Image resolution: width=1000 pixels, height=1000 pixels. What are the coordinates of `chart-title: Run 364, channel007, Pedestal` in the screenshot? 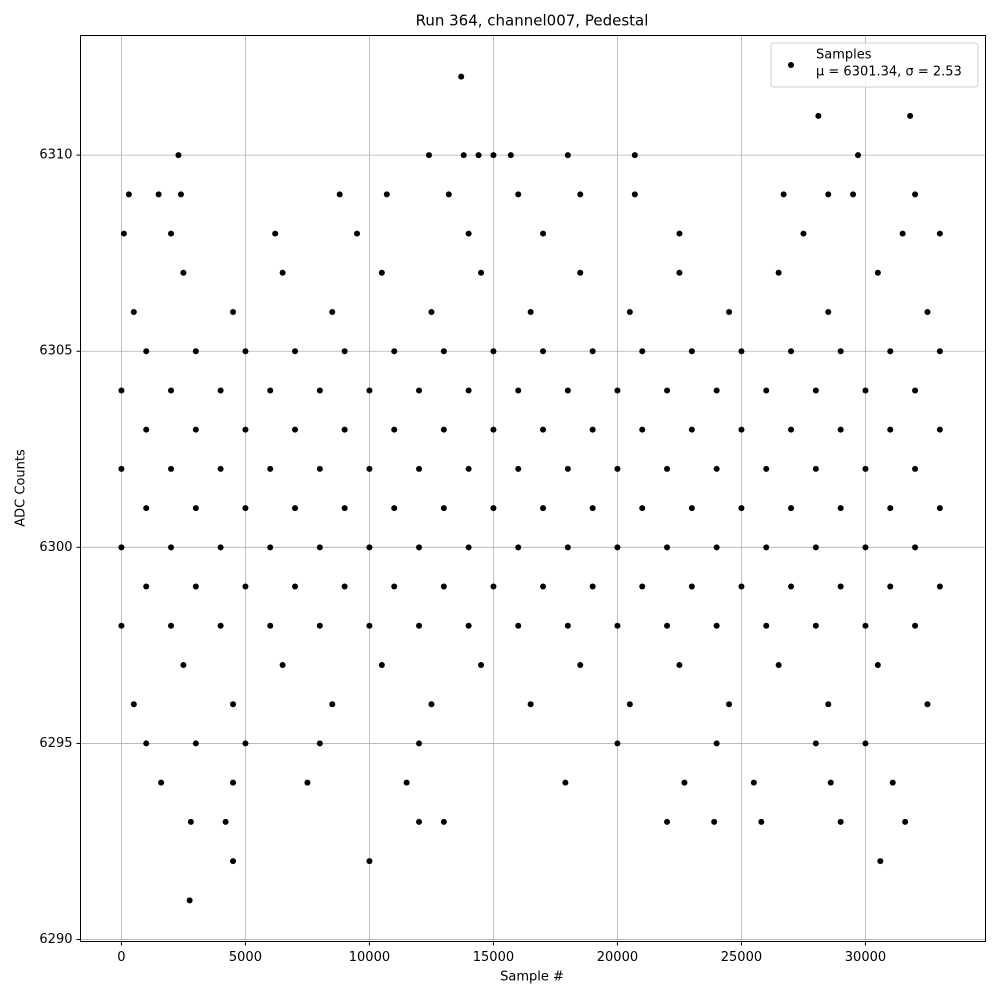 It's located at (532, 21).